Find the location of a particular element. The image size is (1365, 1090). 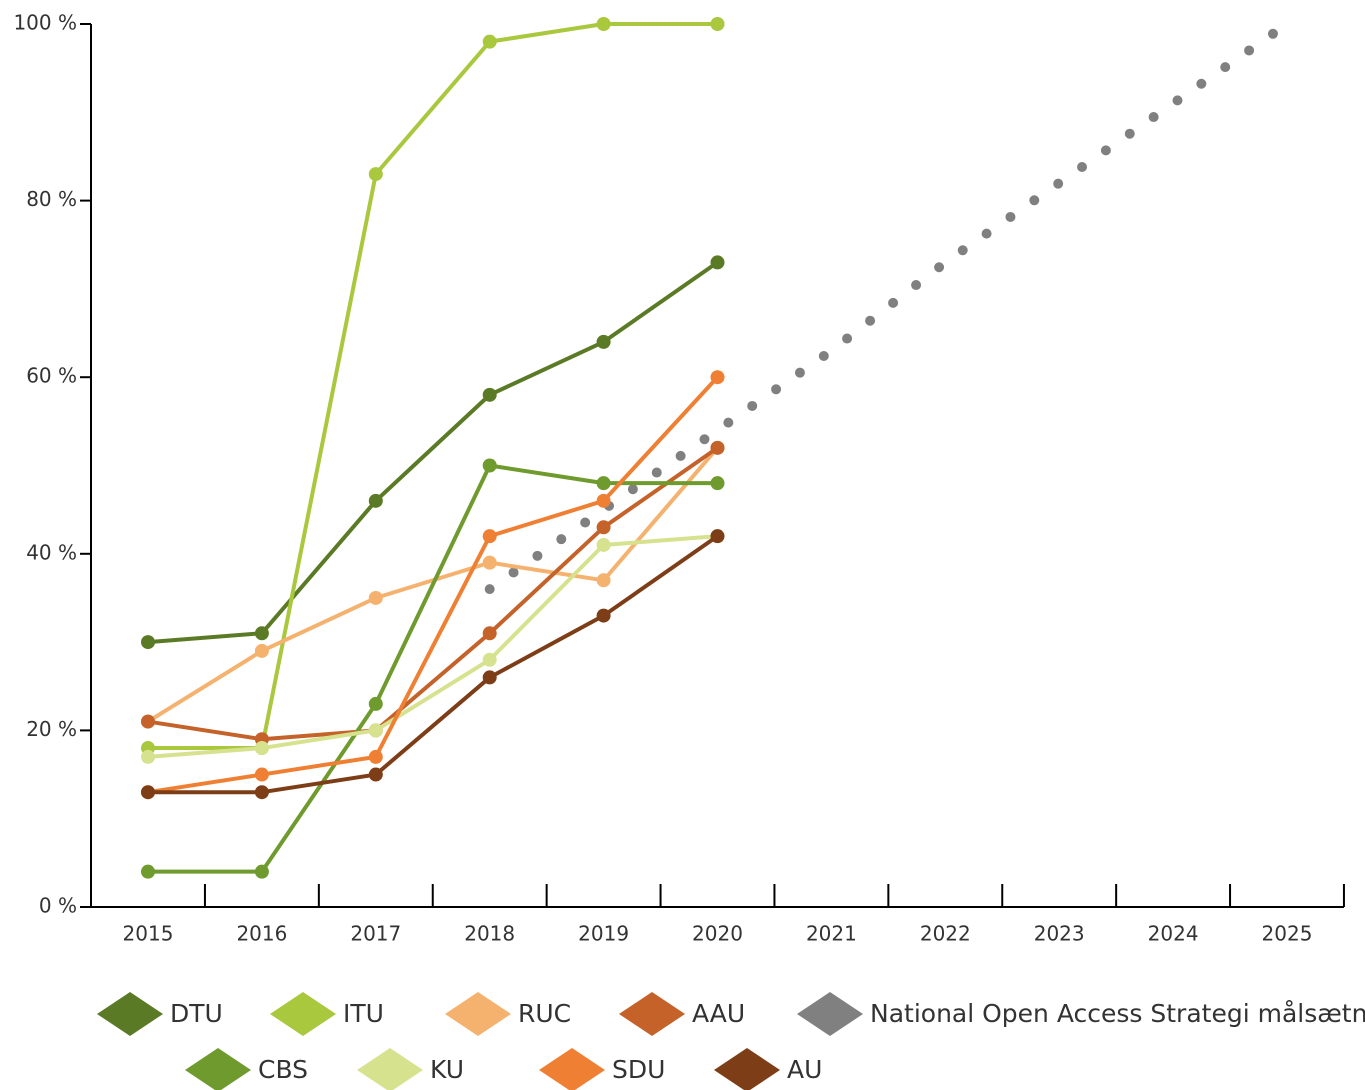

y-tick-label: 80 % is located at coordinates (51, 199).